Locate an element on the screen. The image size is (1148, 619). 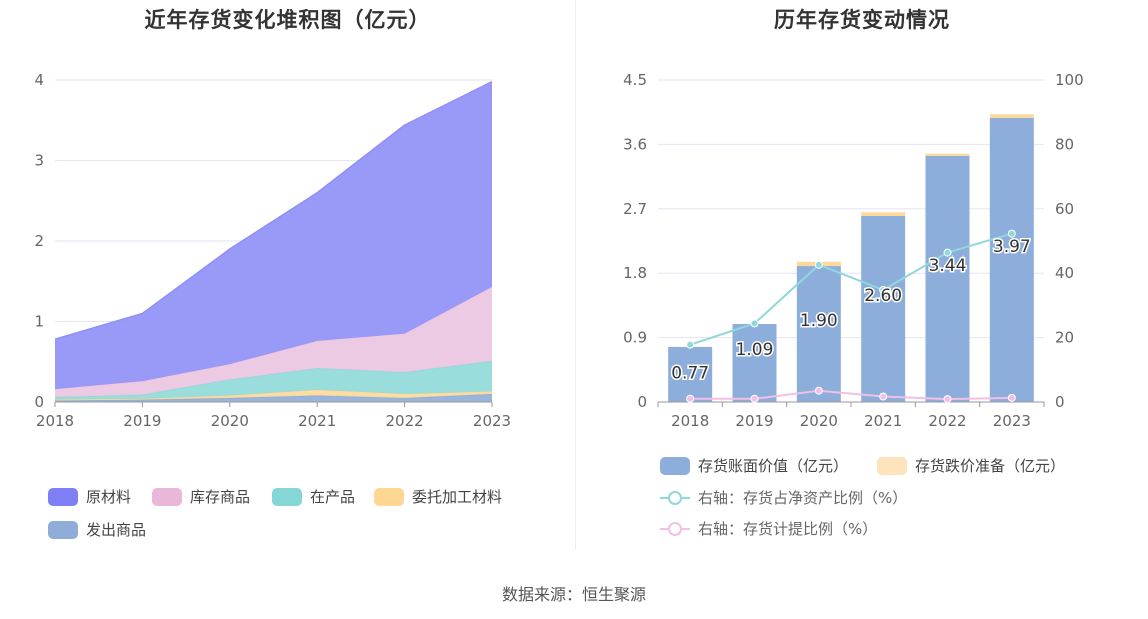
legend-item-finished-goods: 库存商品 is located at coordinates (201, 496).